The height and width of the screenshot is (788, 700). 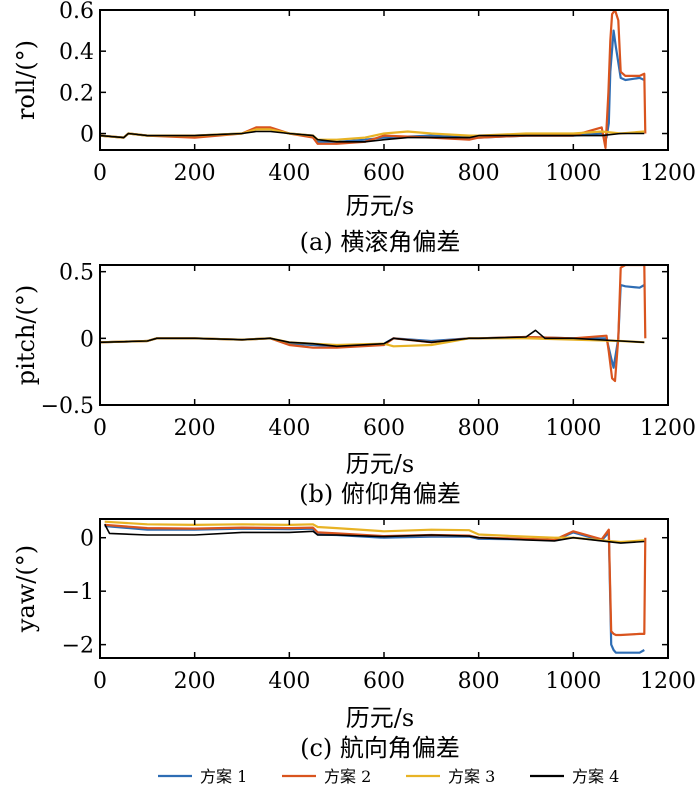 What do you see at coordinates (471, 776) in the screenshot?
I see `legend-label: 方案 3` at bounding box center [471, 776].